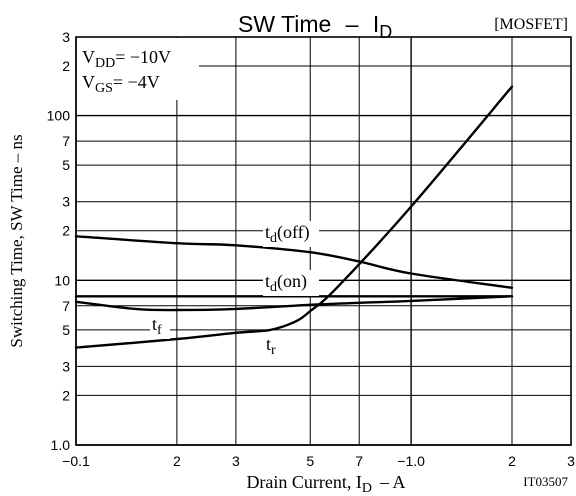 The image size is (576, 496). Describe the element at coordinates (16, 240) in the screenshot. I see `y-axis-label: Switching Time, SW Time – ns` at that location.